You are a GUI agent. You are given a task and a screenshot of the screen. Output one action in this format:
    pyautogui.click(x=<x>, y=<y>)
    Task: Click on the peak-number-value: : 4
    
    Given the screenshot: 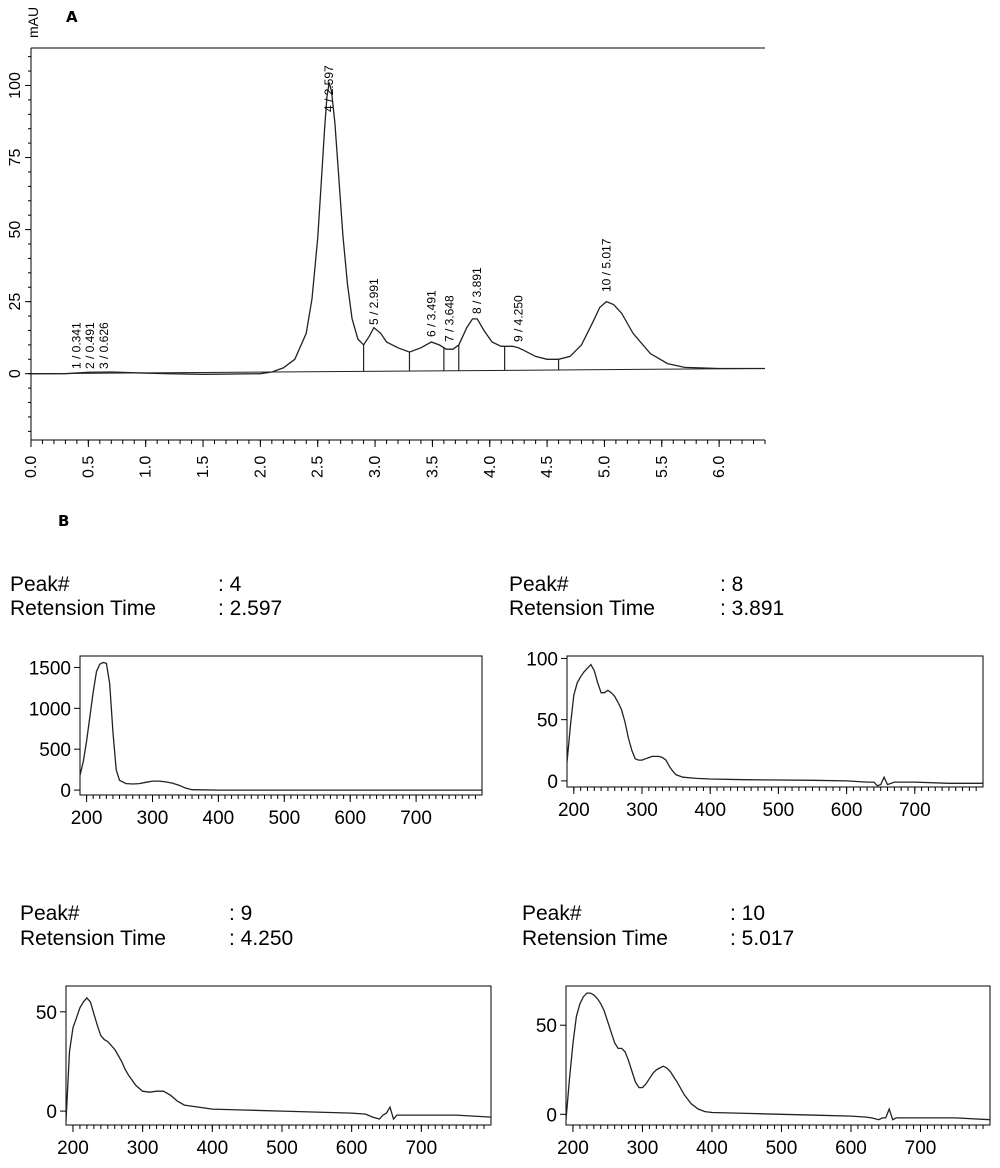 What is the action you would take?
    pyautogui.click(x=230, y=584)
    